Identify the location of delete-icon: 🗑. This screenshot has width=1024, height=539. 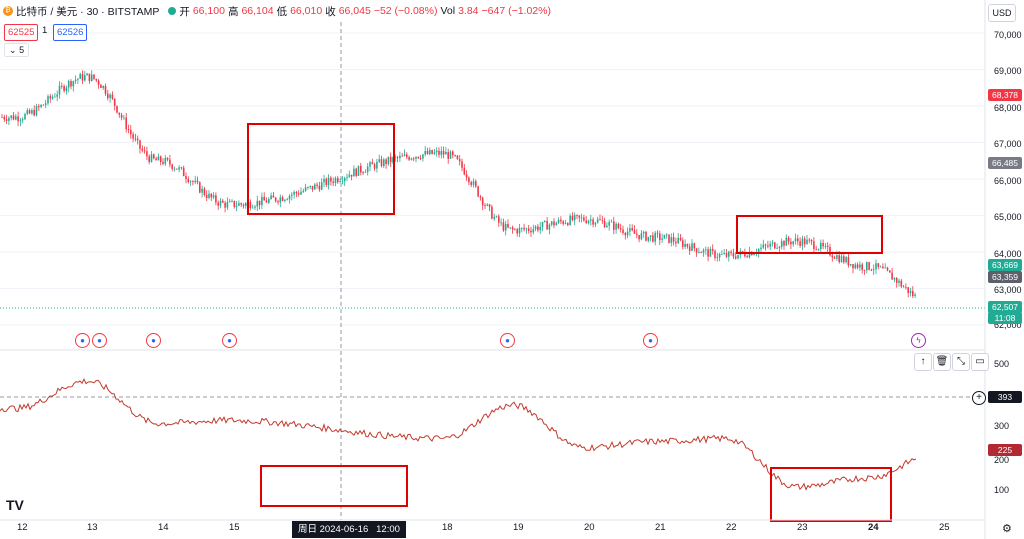
(942, 362).